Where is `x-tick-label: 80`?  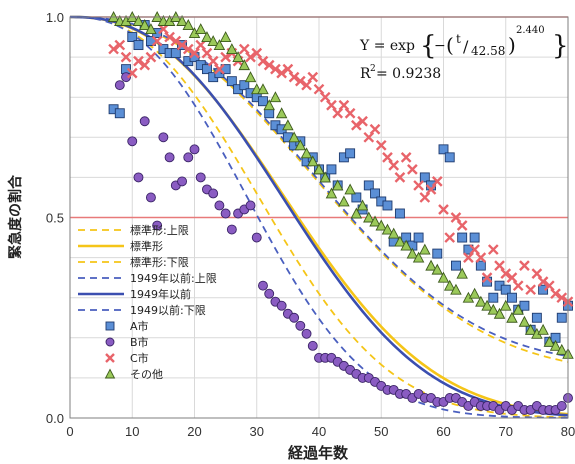
x-tick-label: 80 is located at coordinates (568, 431).